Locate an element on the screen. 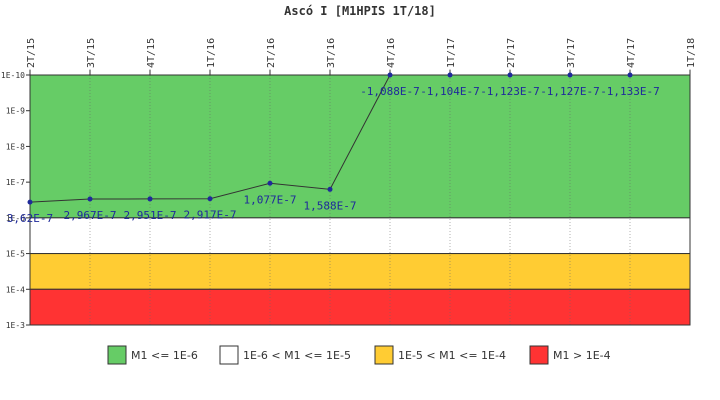 The image size is (720, 400). y-tick-label: 1E-7 is located at coordinates (15, 182).